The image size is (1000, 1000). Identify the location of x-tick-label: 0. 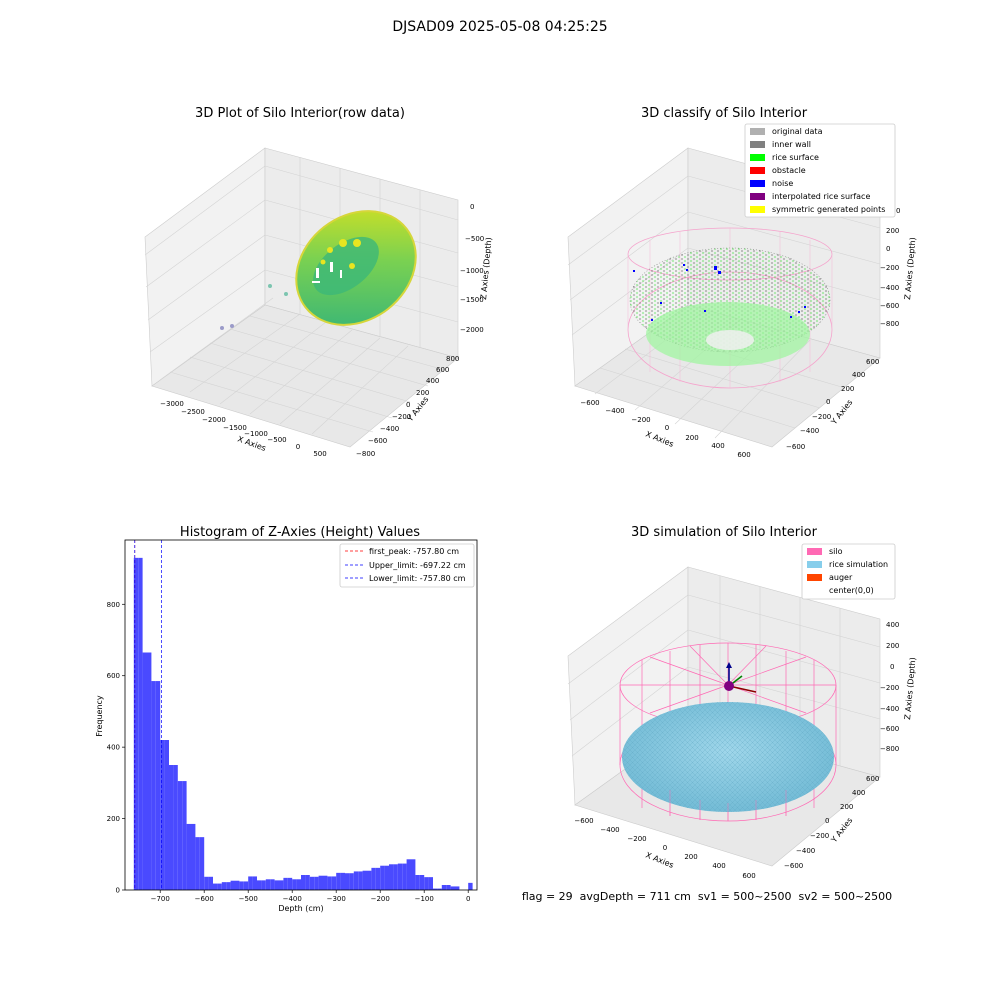
(667, 428).